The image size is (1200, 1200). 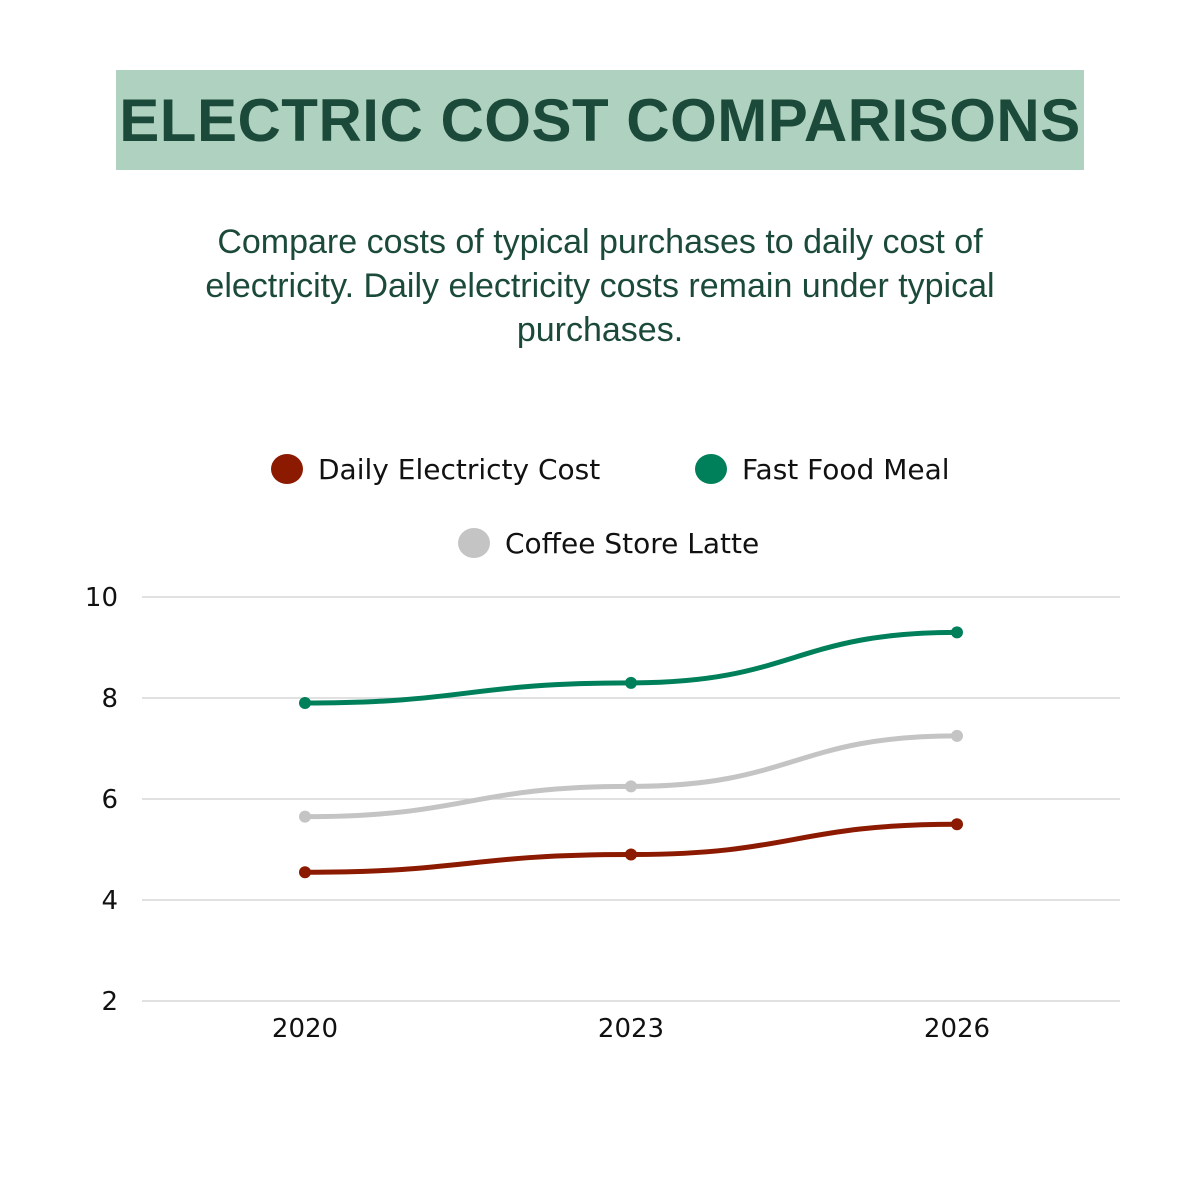 I want to click on legend-item: Coffee Store Latte, so click(x=608, y=543).